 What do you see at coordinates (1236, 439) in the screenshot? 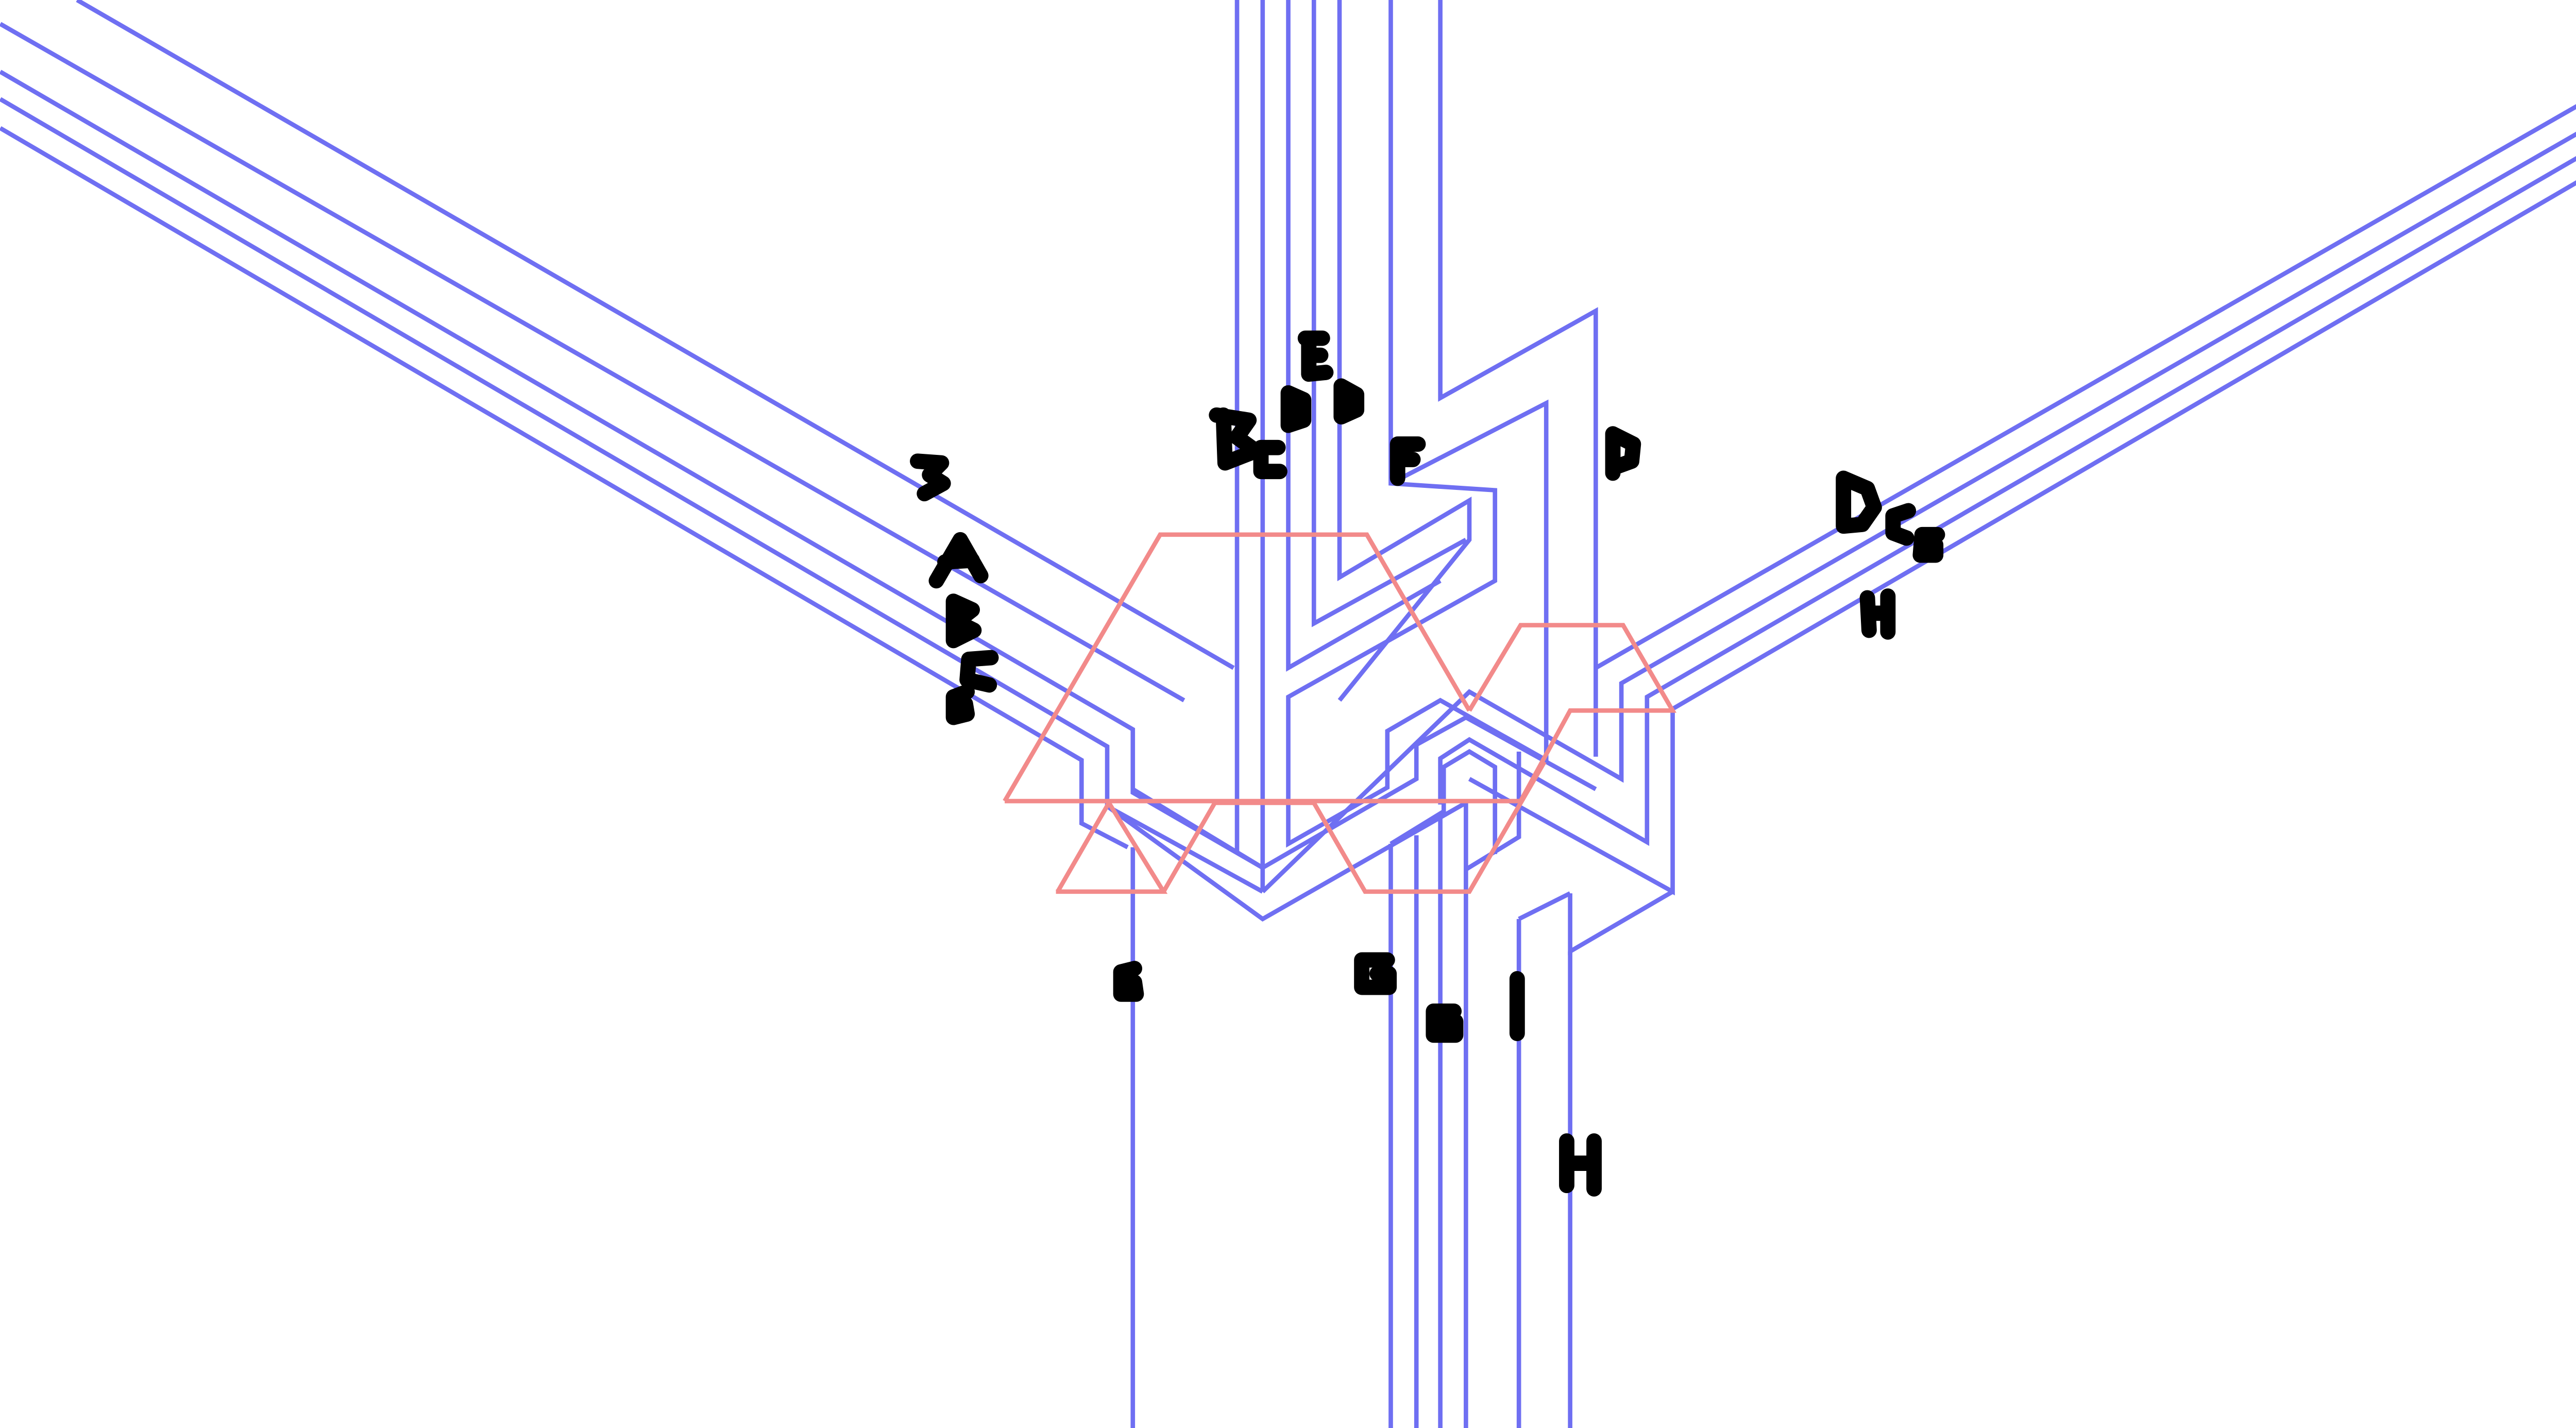
I see `label-top-b: B` at bounding box center [1236, 439].